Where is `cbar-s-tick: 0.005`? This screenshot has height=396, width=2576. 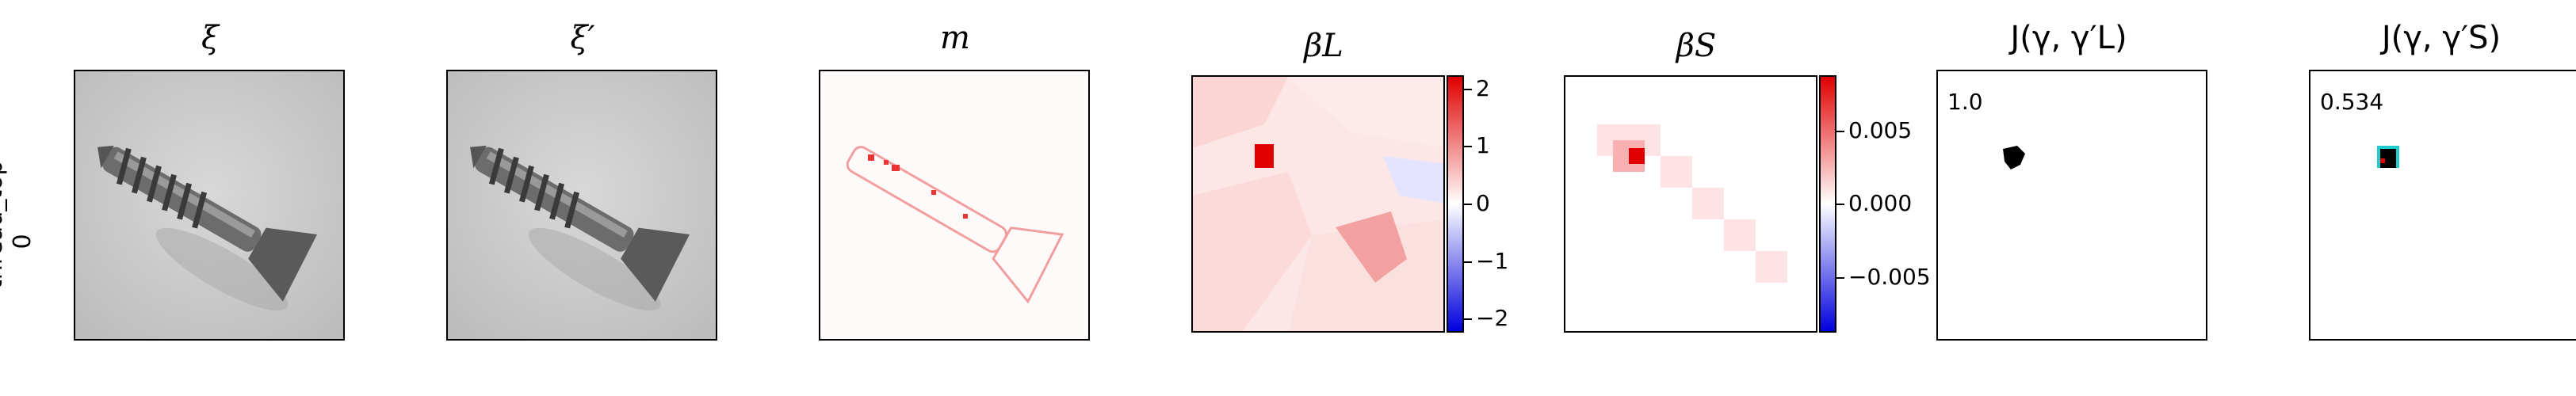
cbar-s-tick: 0.005 is located at coordinates (1881, 130).